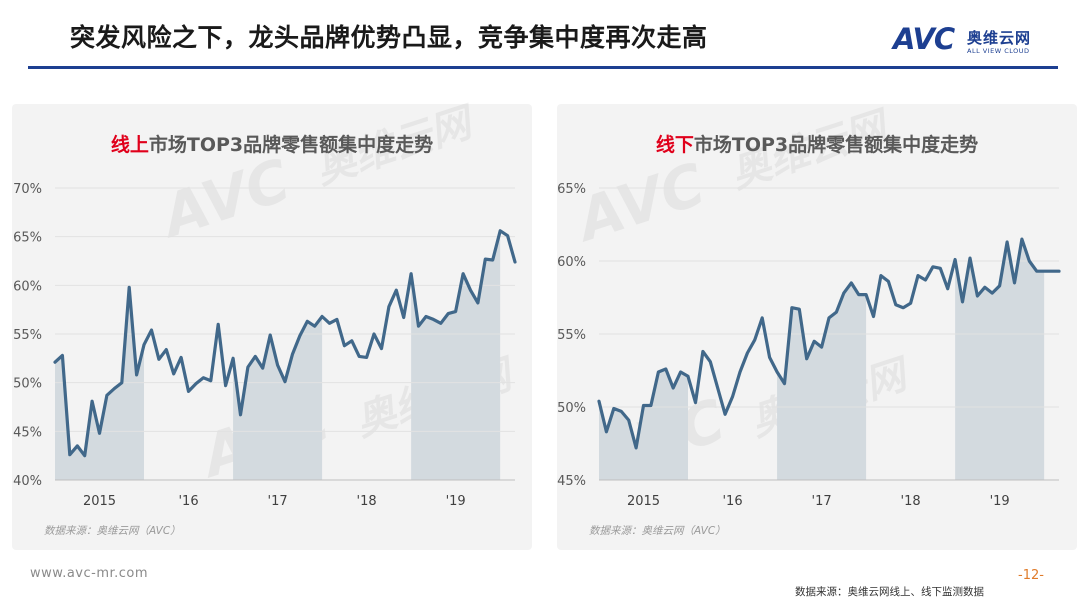  I want to click on offline-title-highlight: 线下, so click(674, 145).